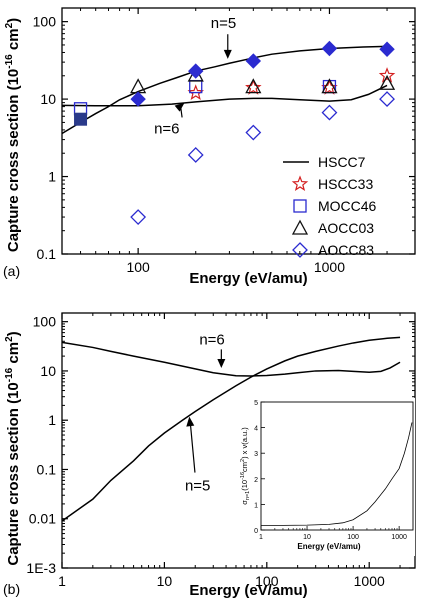  I want to click on x-tick-label: 10, so click(165, 581).